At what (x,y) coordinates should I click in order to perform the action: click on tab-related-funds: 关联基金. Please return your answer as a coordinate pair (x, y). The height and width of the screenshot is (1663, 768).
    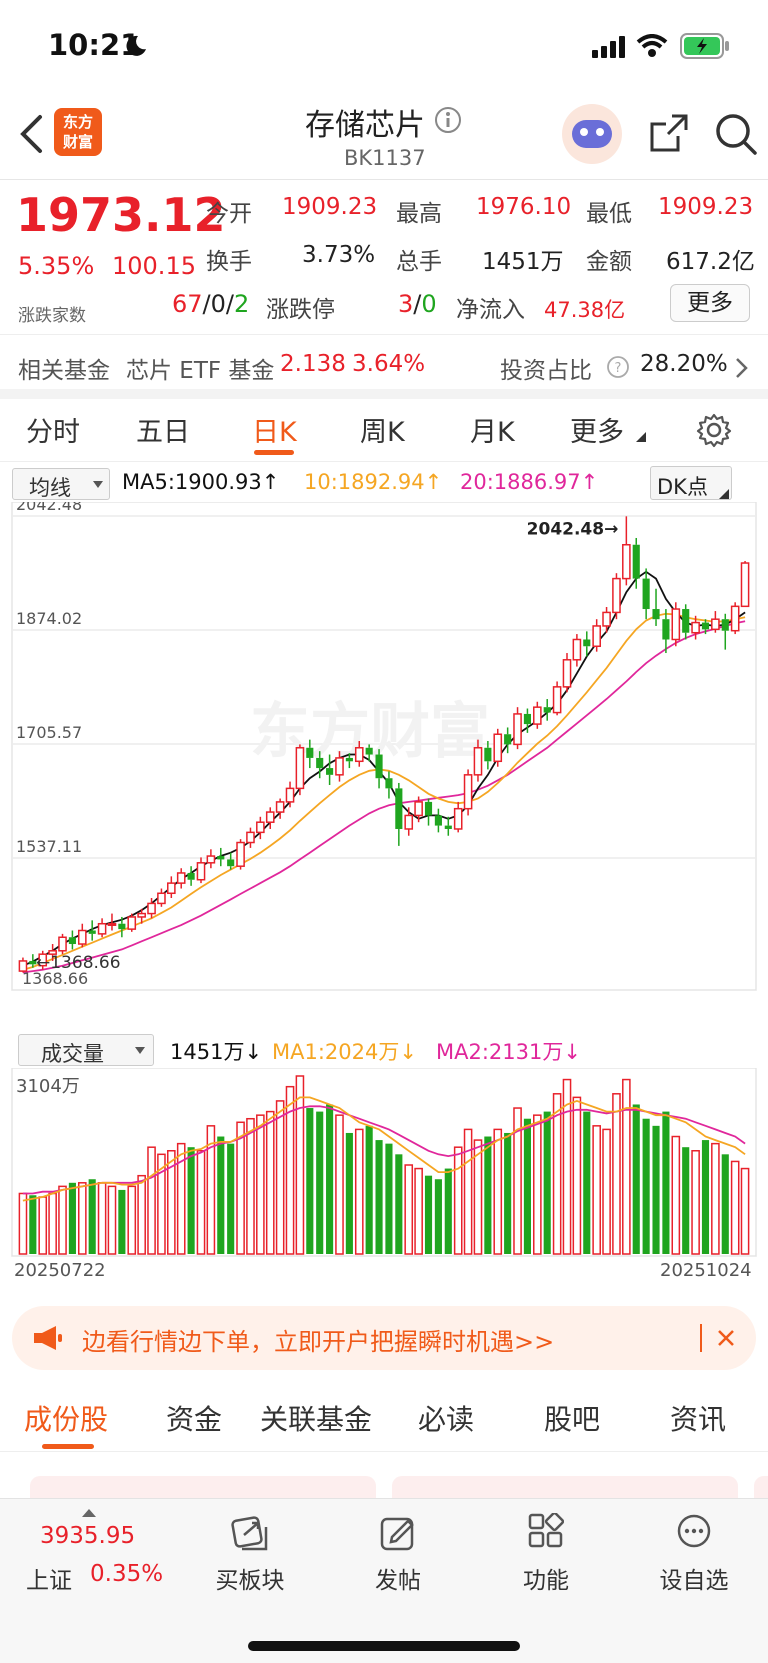
    Looking at the image, I should click on (316, 1419).